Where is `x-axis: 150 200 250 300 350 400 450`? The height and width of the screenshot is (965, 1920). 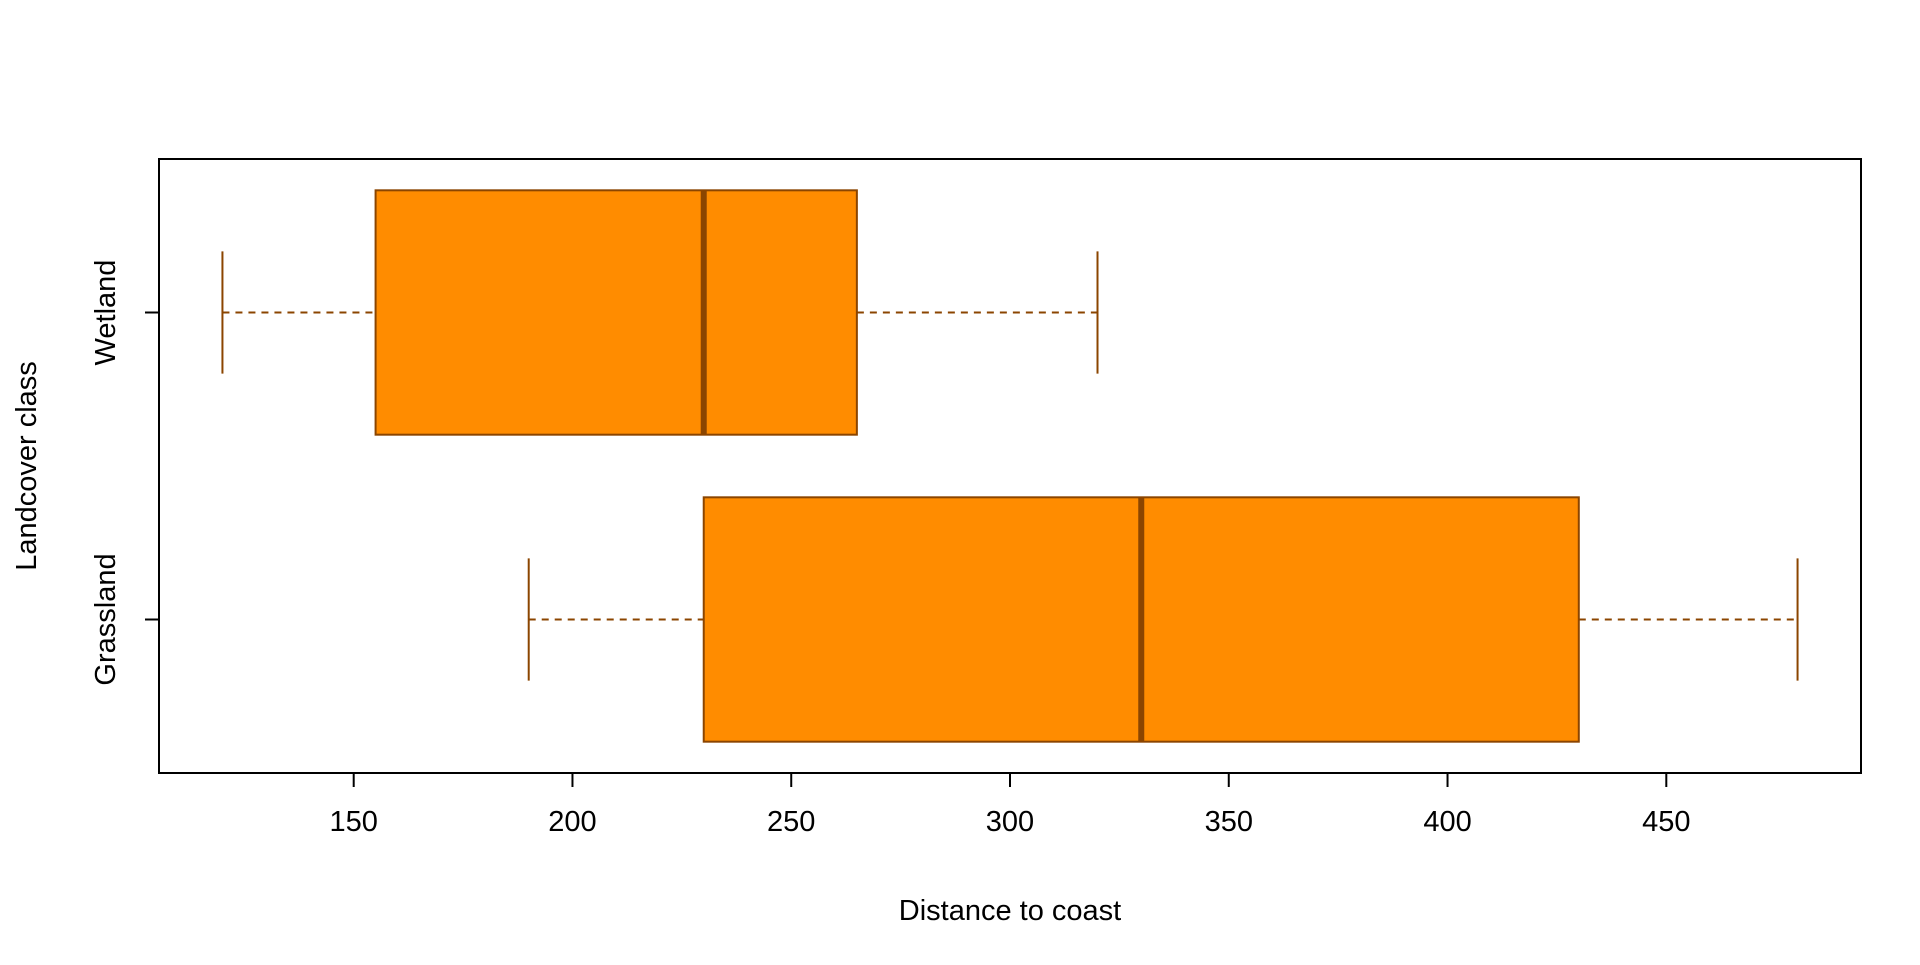 x-axis: 150 200 250 300 350 400 450 is located at coordinates (1010, 805).